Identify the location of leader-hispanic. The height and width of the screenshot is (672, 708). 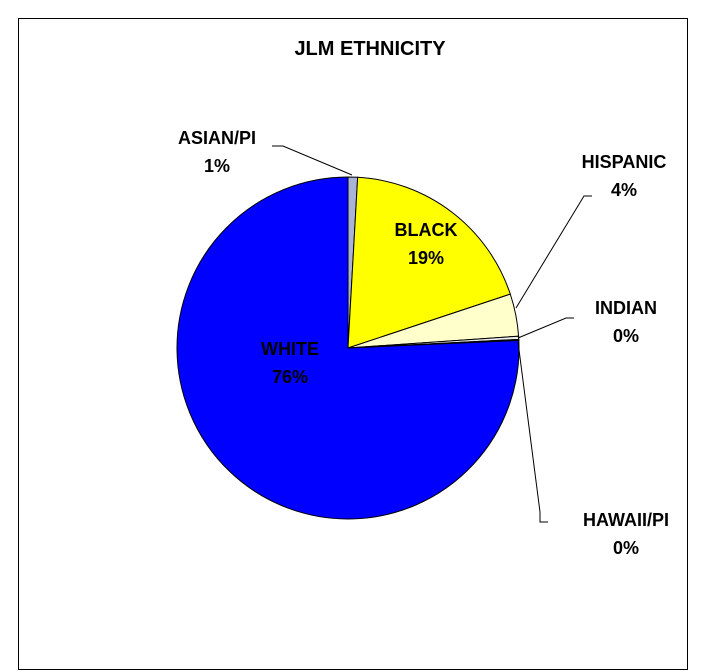
(553, 252).